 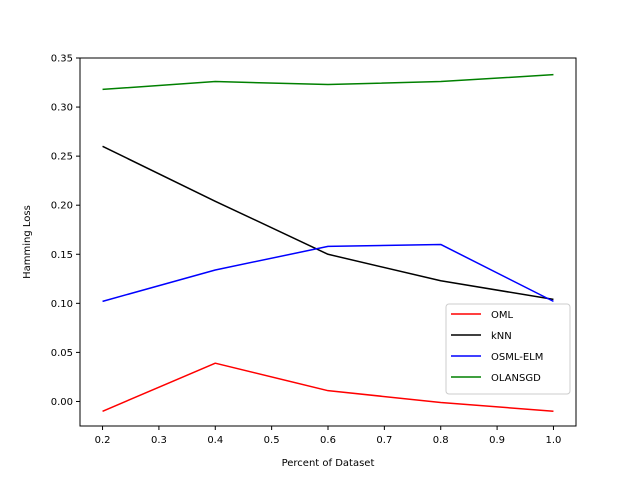 What do you see at coordinates (517, 357) in the screenshot?
I see `legend-label-osml-elm: OSML-ELM` at bounding box center [517, 357].